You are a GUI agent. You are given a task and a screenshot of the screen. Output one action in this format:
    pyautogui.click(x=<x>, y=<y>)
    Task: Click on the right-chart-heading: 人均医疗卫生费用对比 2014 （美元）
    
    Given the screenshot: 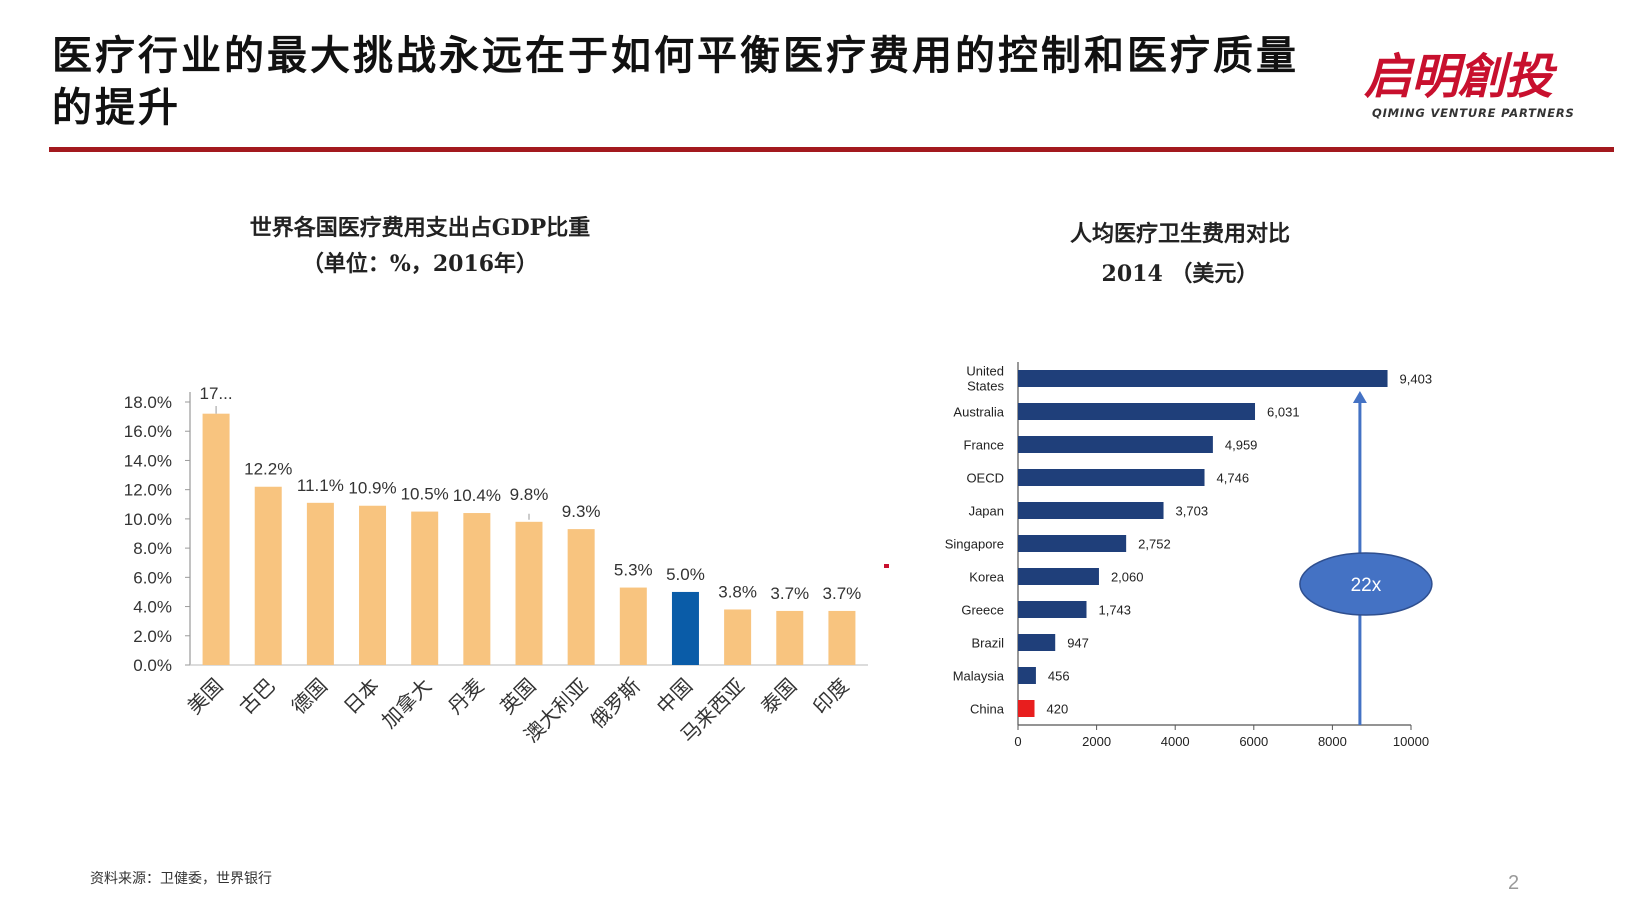 What is the action you would take?
    pyautogui.click(x=1180, y=254)
    